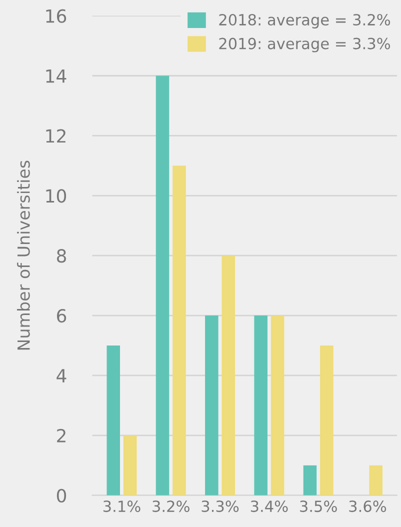  I want to click on y-tick-label: 4, so click(61, 375).